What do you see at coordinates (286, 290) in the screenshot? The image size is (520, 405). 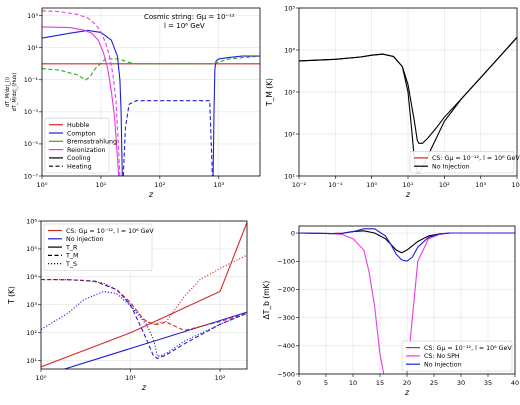 I see `y-tick-label: −200` at bounding box center [286, 290].